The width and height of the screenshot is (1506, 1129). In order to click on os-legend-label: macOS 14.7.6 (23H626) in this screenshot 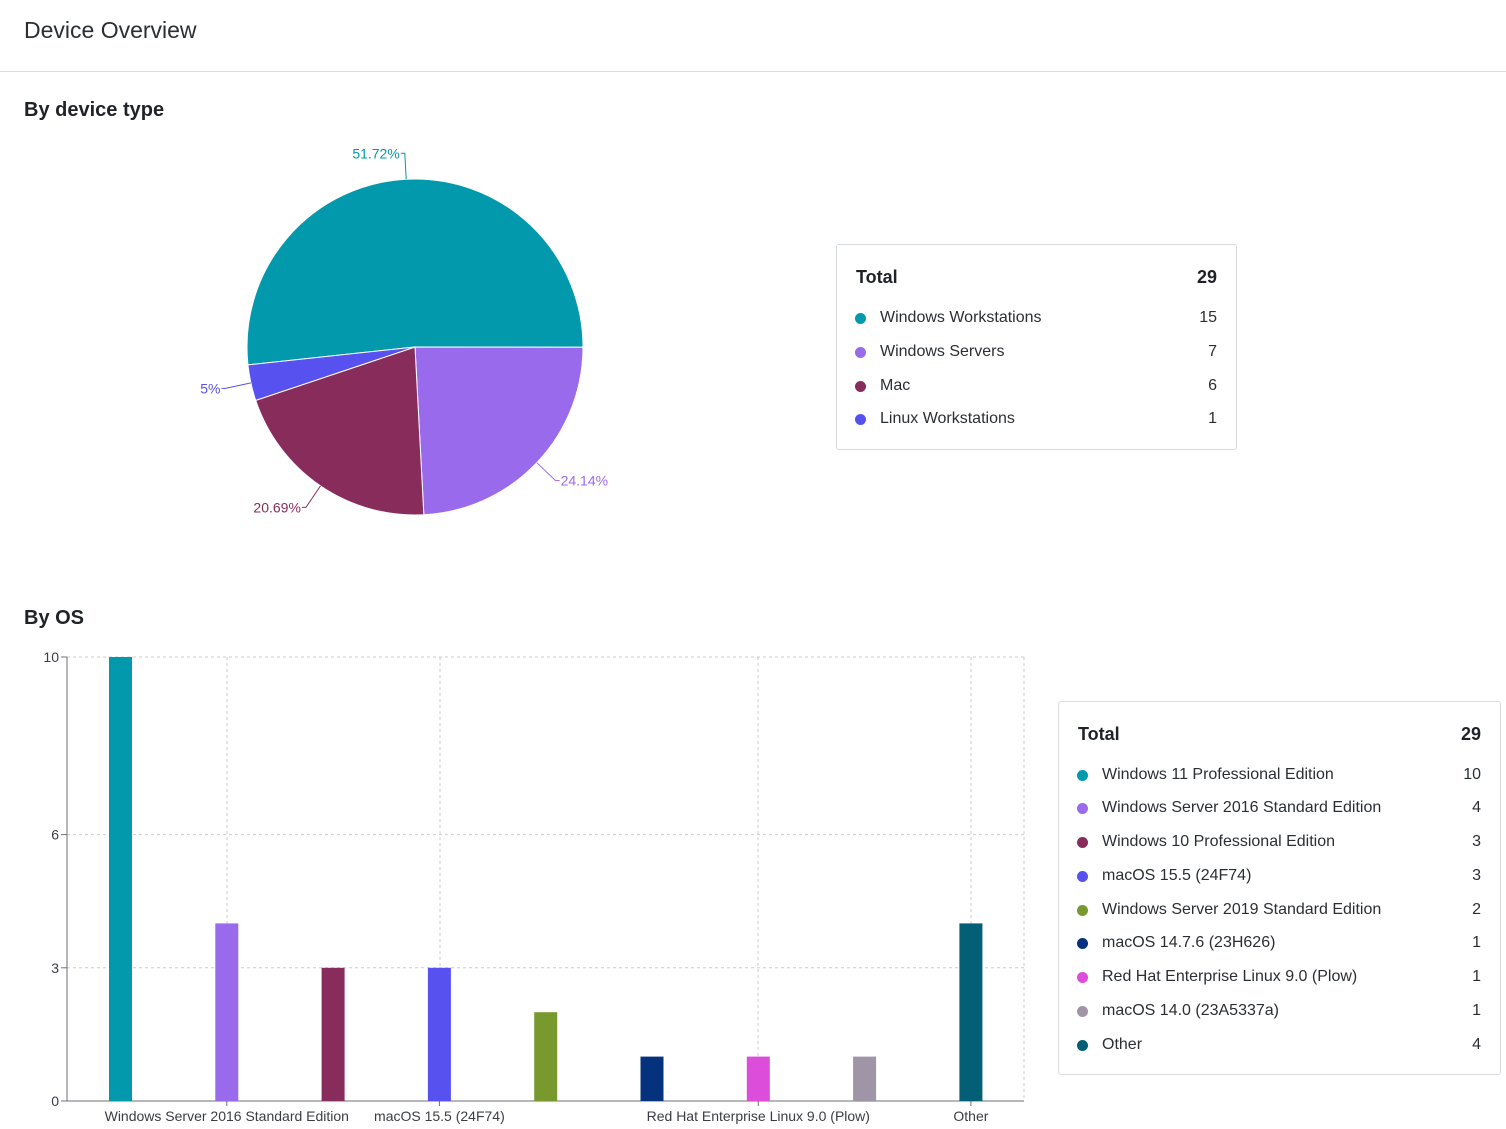, I will do `click(1189, 942)`.